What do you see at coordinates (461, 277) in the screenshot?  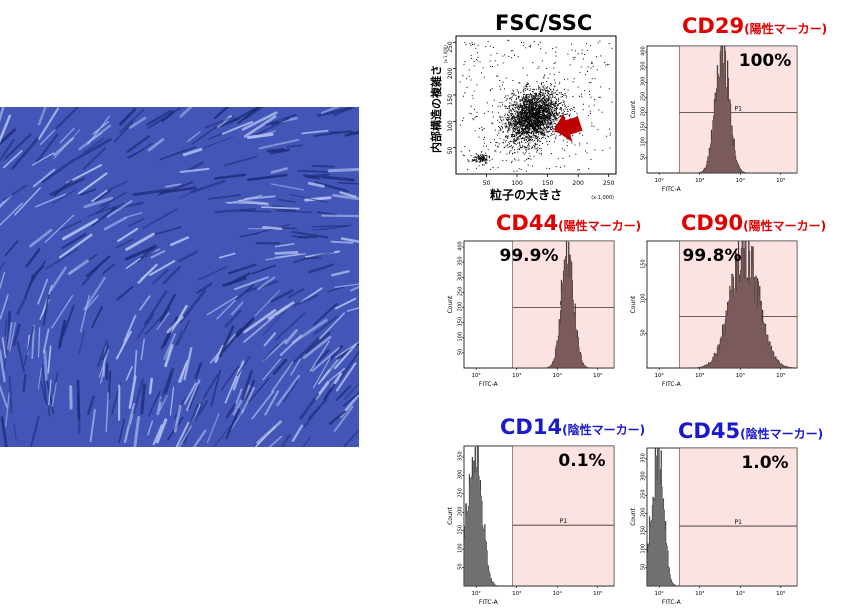 I see `y-tick-label: 300` at bounding box center [461, 277].